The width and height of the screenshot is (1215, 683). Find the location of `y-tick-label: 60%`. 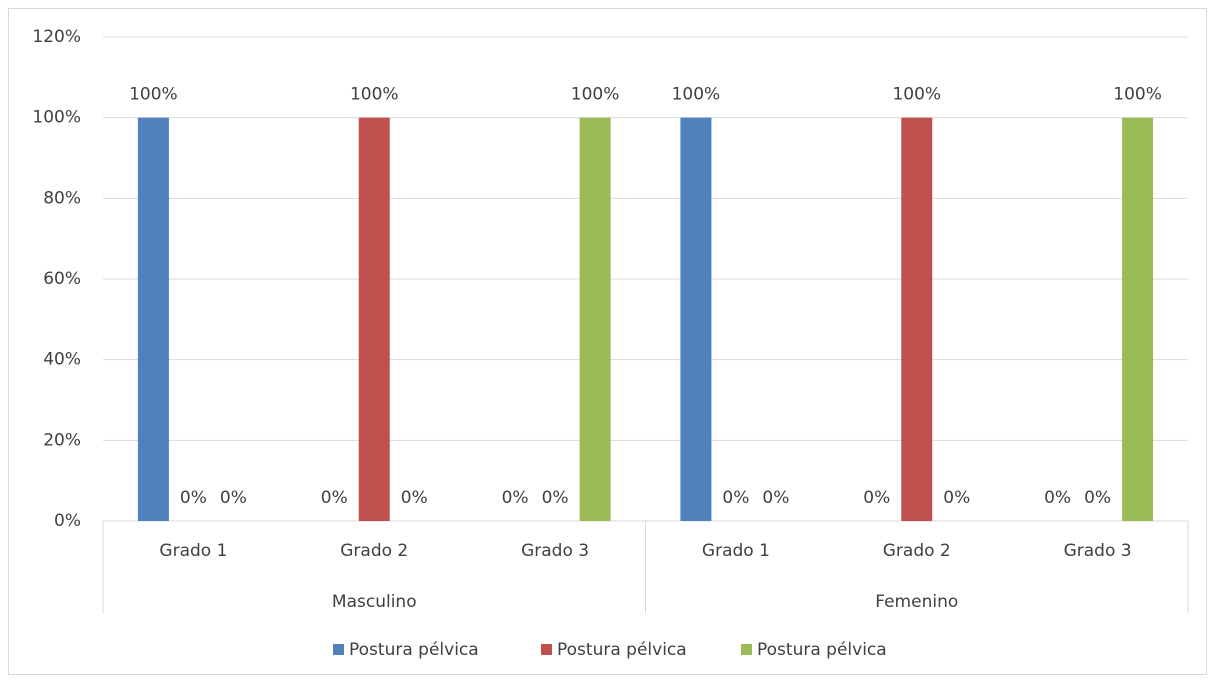

y-tick-label: 60% is located at coordinates (62, 279).